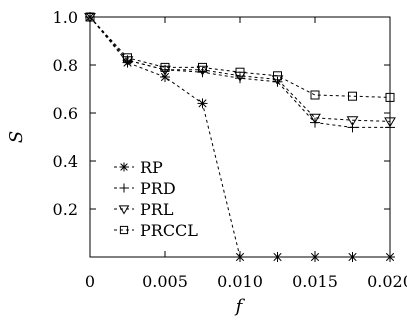 The height and width of the screenshot is (320, 407). Describe the element at coordinates (65, 17) in the screenshot. I see `y-tick-label: 1.0` at that location.